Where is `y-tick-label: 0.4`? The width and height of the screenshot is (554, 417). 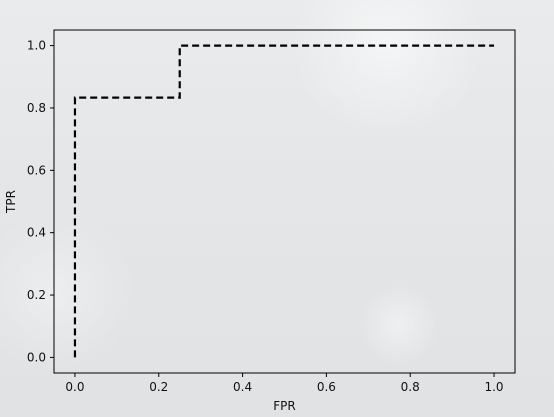
y-tick-label: 0.4 is located at coordinates (36, 233).